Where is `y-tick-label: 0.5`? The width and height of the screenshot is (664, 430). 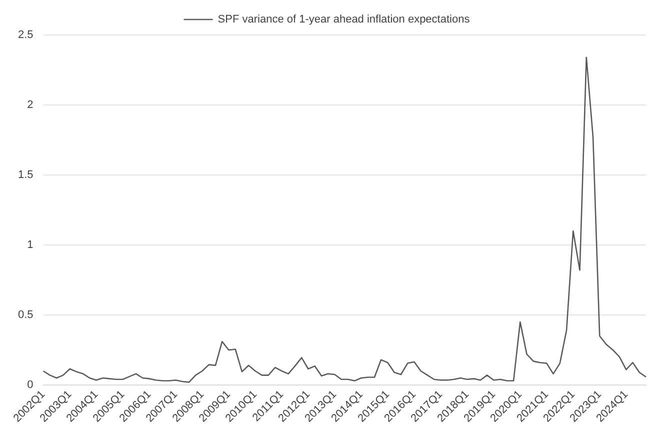
y-tick-label: 0.5 is located at coordinates (26, 315).